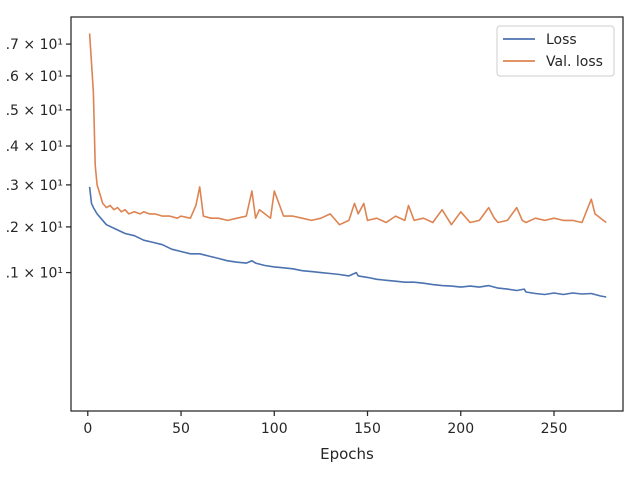  I want to click on x-tick-label: 150, so click(367, 429).